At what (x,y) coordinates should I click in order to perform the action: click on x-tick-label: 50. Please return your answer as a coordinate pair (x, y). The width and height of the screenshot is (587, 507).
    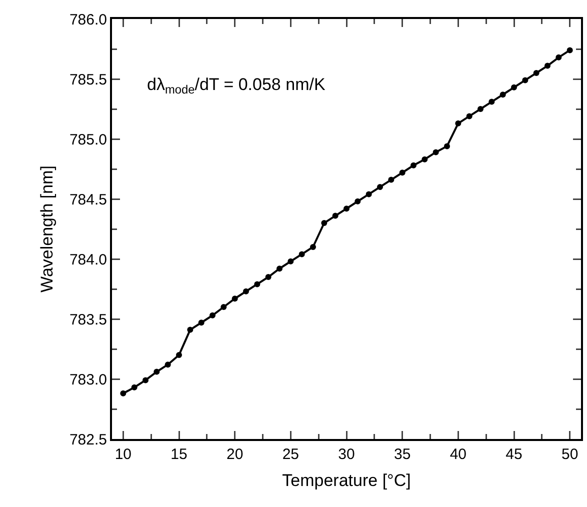
    Looking at the image, I should click on (569, 454).